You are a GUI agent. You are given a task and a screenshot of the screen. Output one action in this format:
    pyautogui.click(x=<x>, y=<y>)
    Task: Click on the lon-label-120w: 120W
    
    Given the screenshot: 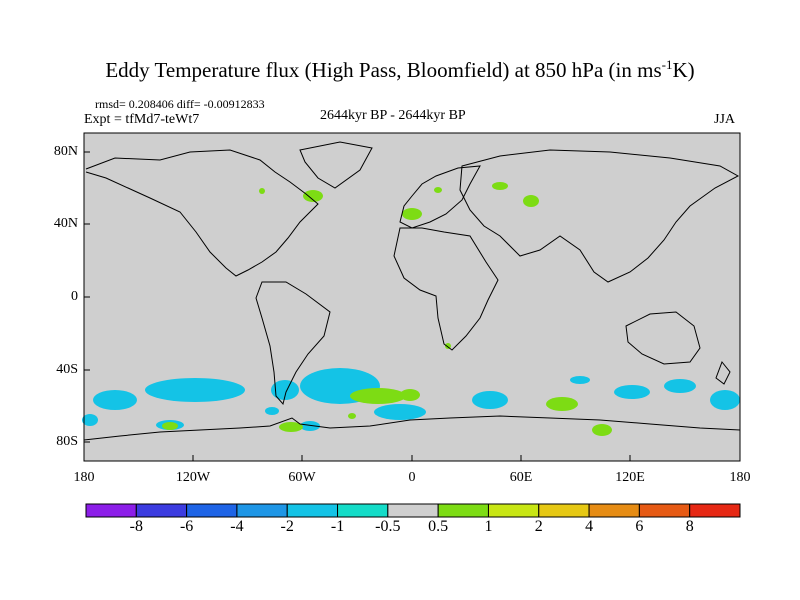 What is the action you would take?
    pyautogui.click(x=193, y=477)
    